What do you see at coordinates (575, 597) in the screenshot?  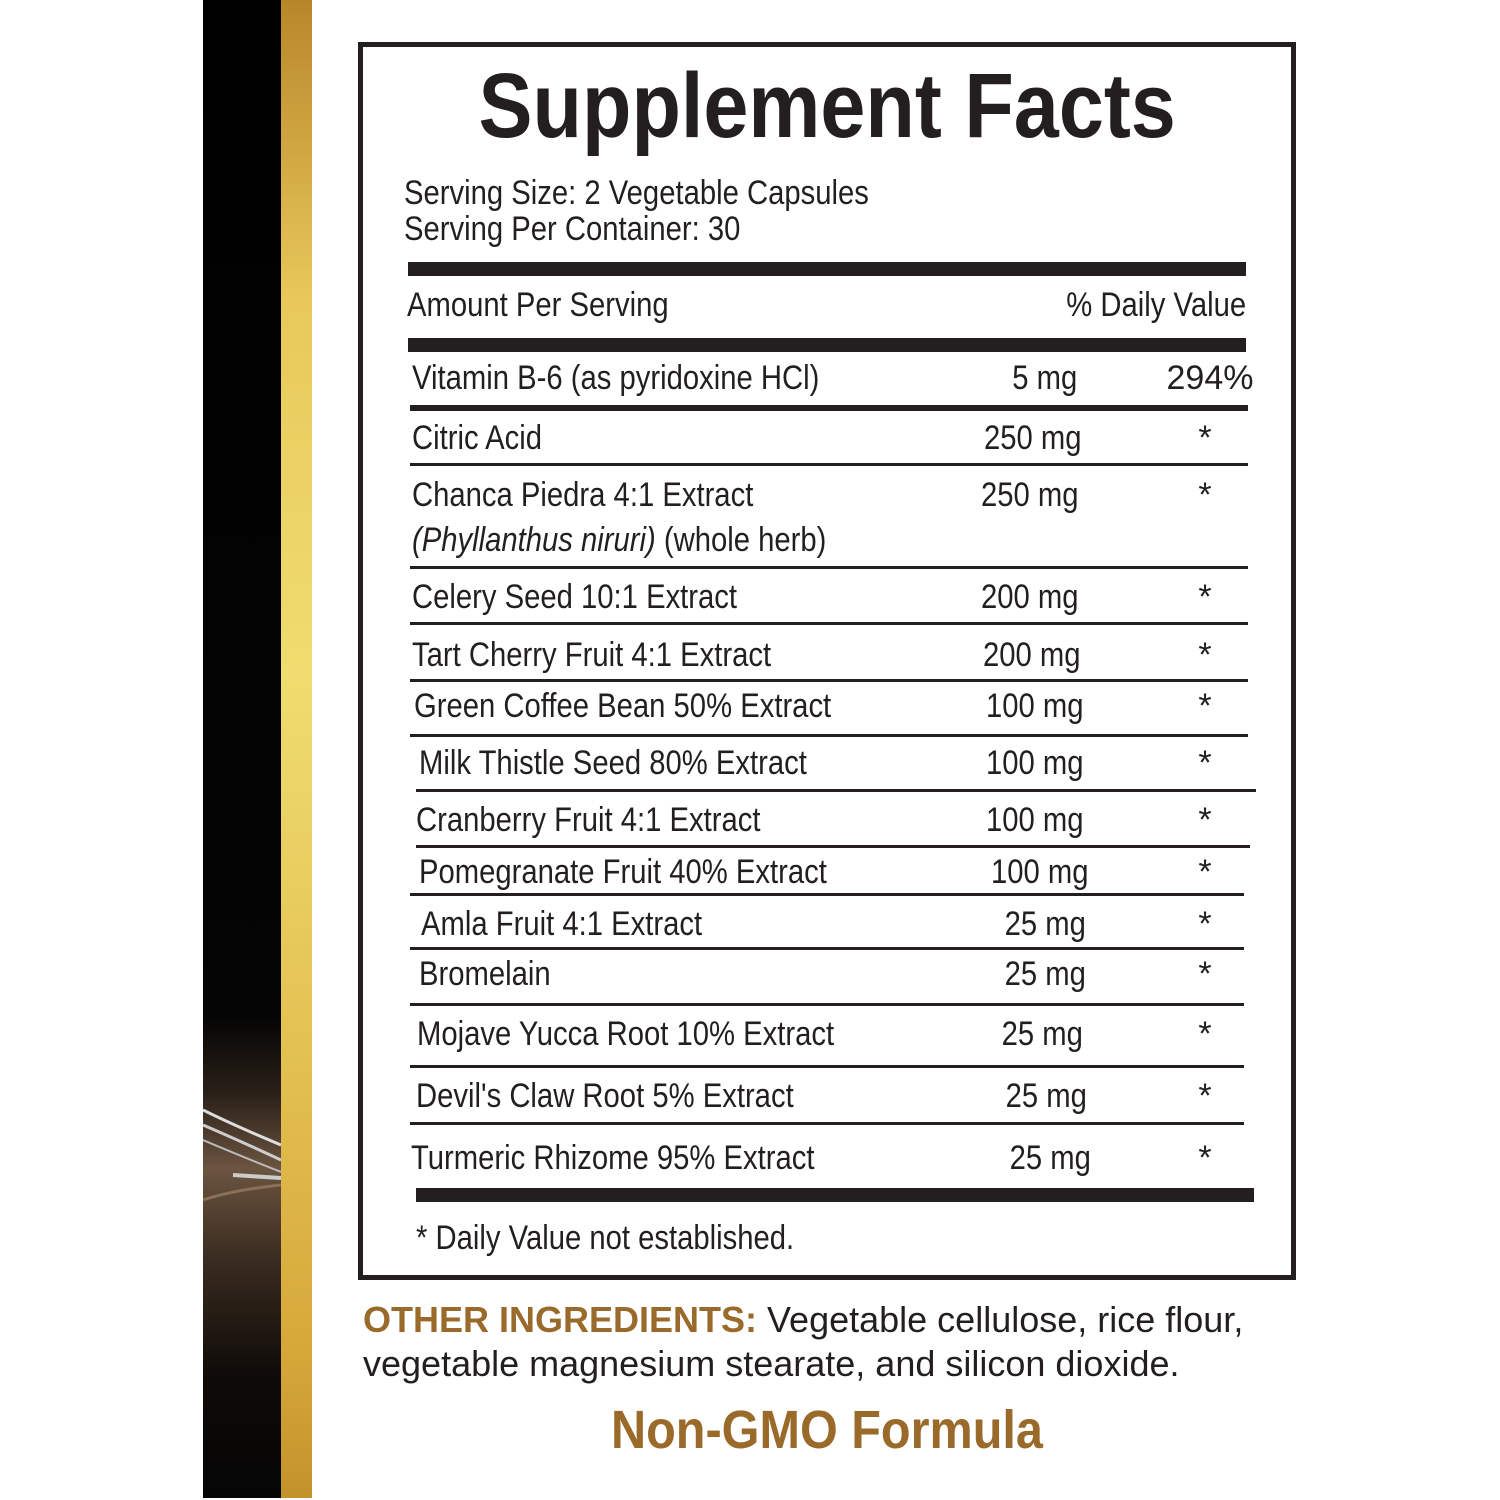 I see `ingredient-name-text: Celery Seed 10:1 Extract` at bounding box center [575, 597].